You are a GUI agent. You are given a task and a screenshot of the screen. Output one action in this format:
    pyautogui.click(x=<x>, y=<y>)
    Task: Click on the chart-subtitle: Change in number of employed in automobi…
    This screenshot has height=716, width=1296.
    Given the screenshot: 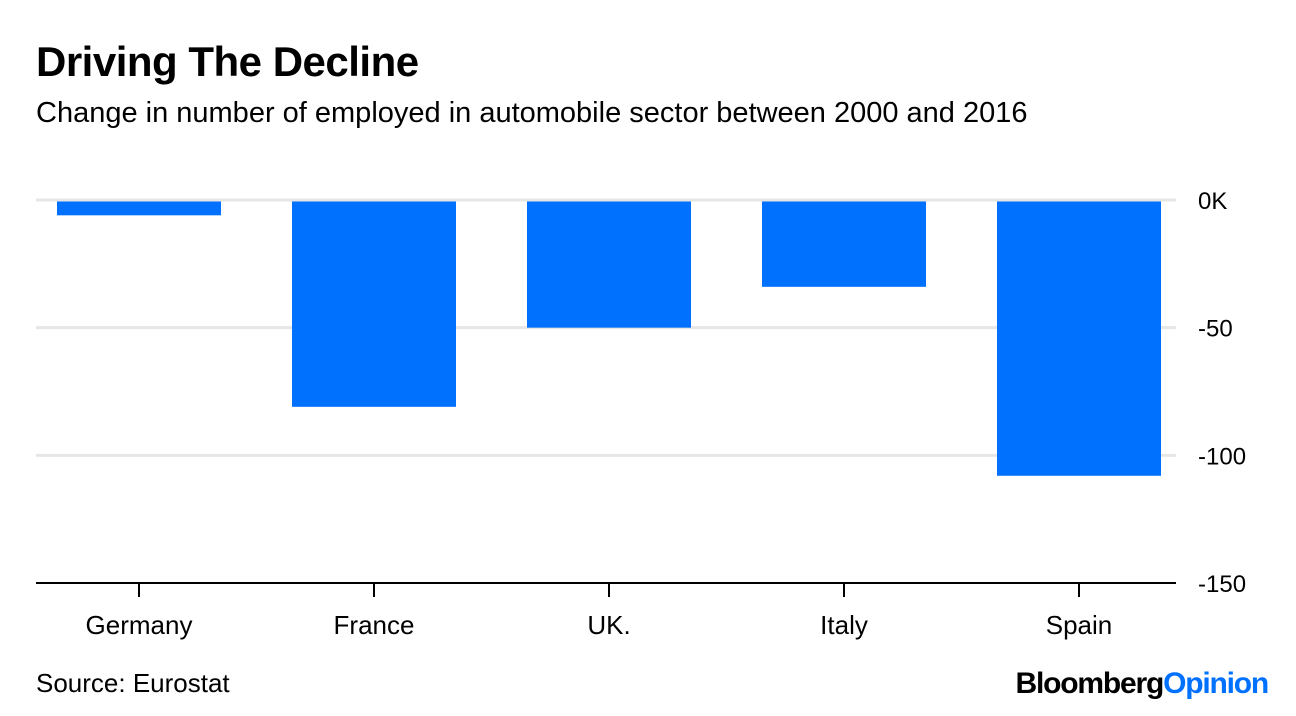 What is the action you would take?
    pyautogui.click(x=532, y=113)
    